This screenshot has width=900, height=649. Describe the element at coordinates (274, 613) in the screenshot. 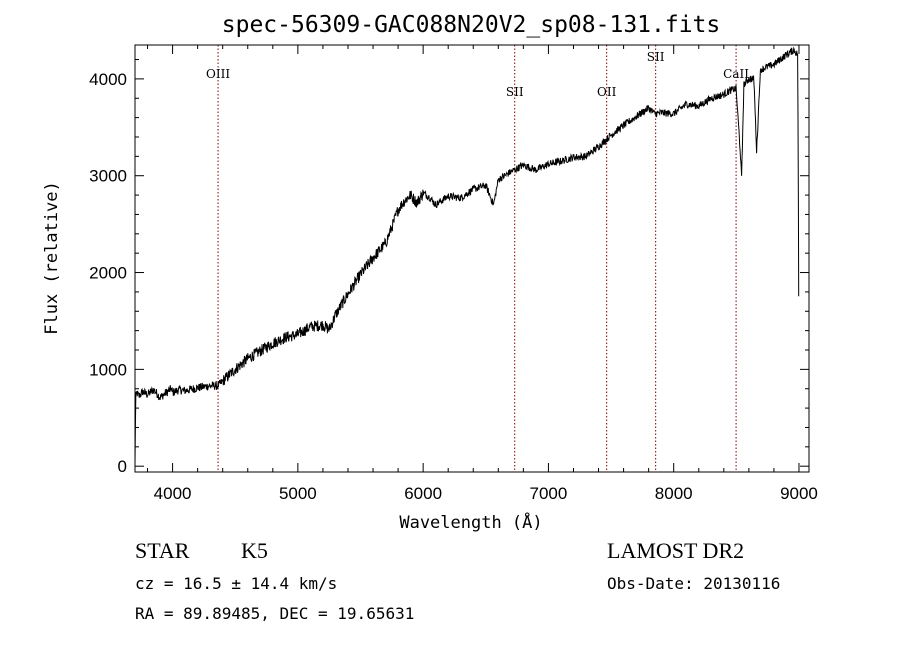

I see `coordinates: RA = 89.89485, DEC = 19.65631` at that location.